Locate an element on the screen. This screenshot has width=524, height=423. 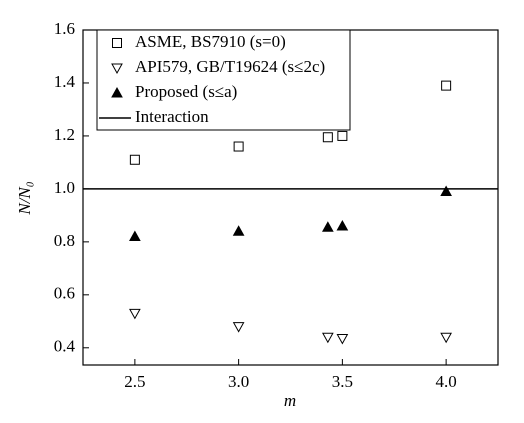
x-tick-label: 3.0 is located at coordinates (238, 381).